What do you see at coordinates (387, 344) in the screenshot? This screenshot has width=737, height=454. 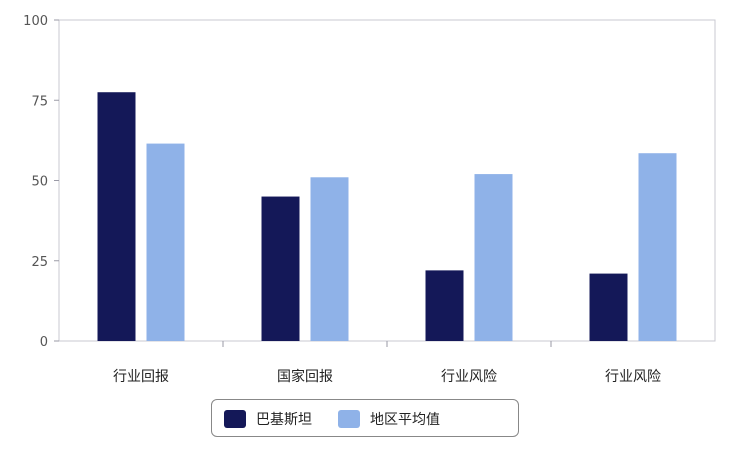 I see `x-axis` at bounding box center [387, 344].